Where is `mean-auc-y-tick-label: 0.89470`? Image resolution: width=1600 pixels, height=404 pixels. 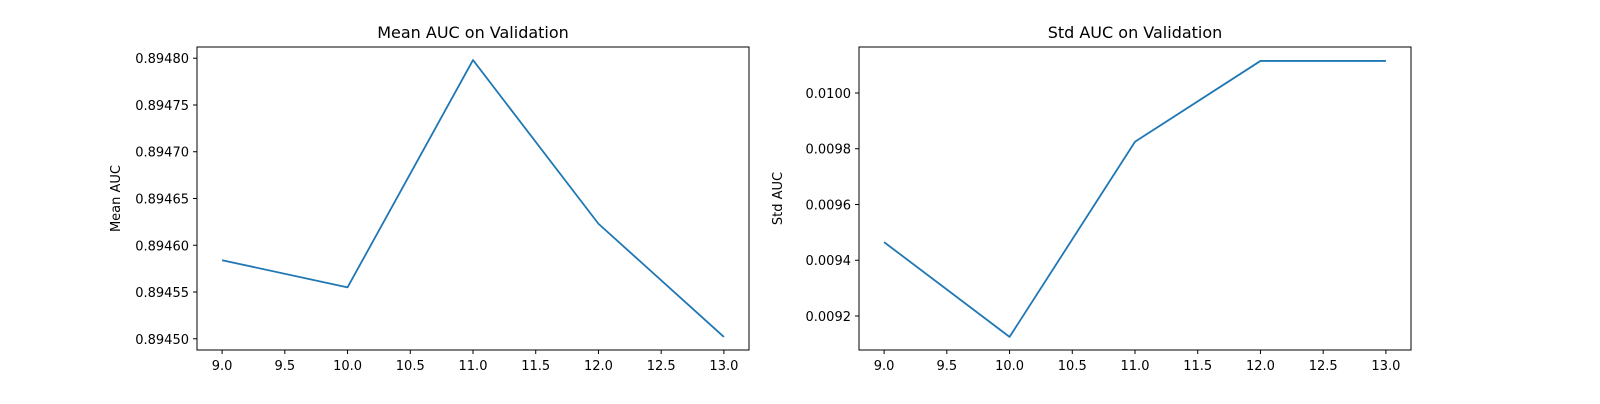
mean-auc-y-tick-label: 0.89470 is located at coordinates (162, 153).